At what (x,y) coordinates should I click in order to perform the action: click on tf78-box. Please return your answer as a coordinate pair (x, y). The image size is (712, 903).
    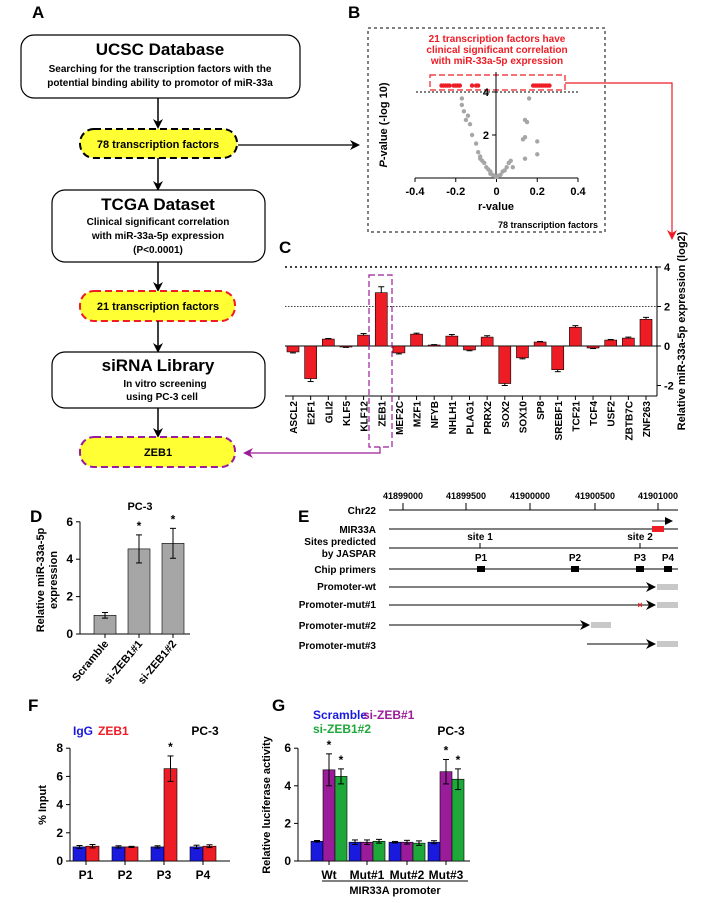
    Looking at the image, I should click on (158, 143).